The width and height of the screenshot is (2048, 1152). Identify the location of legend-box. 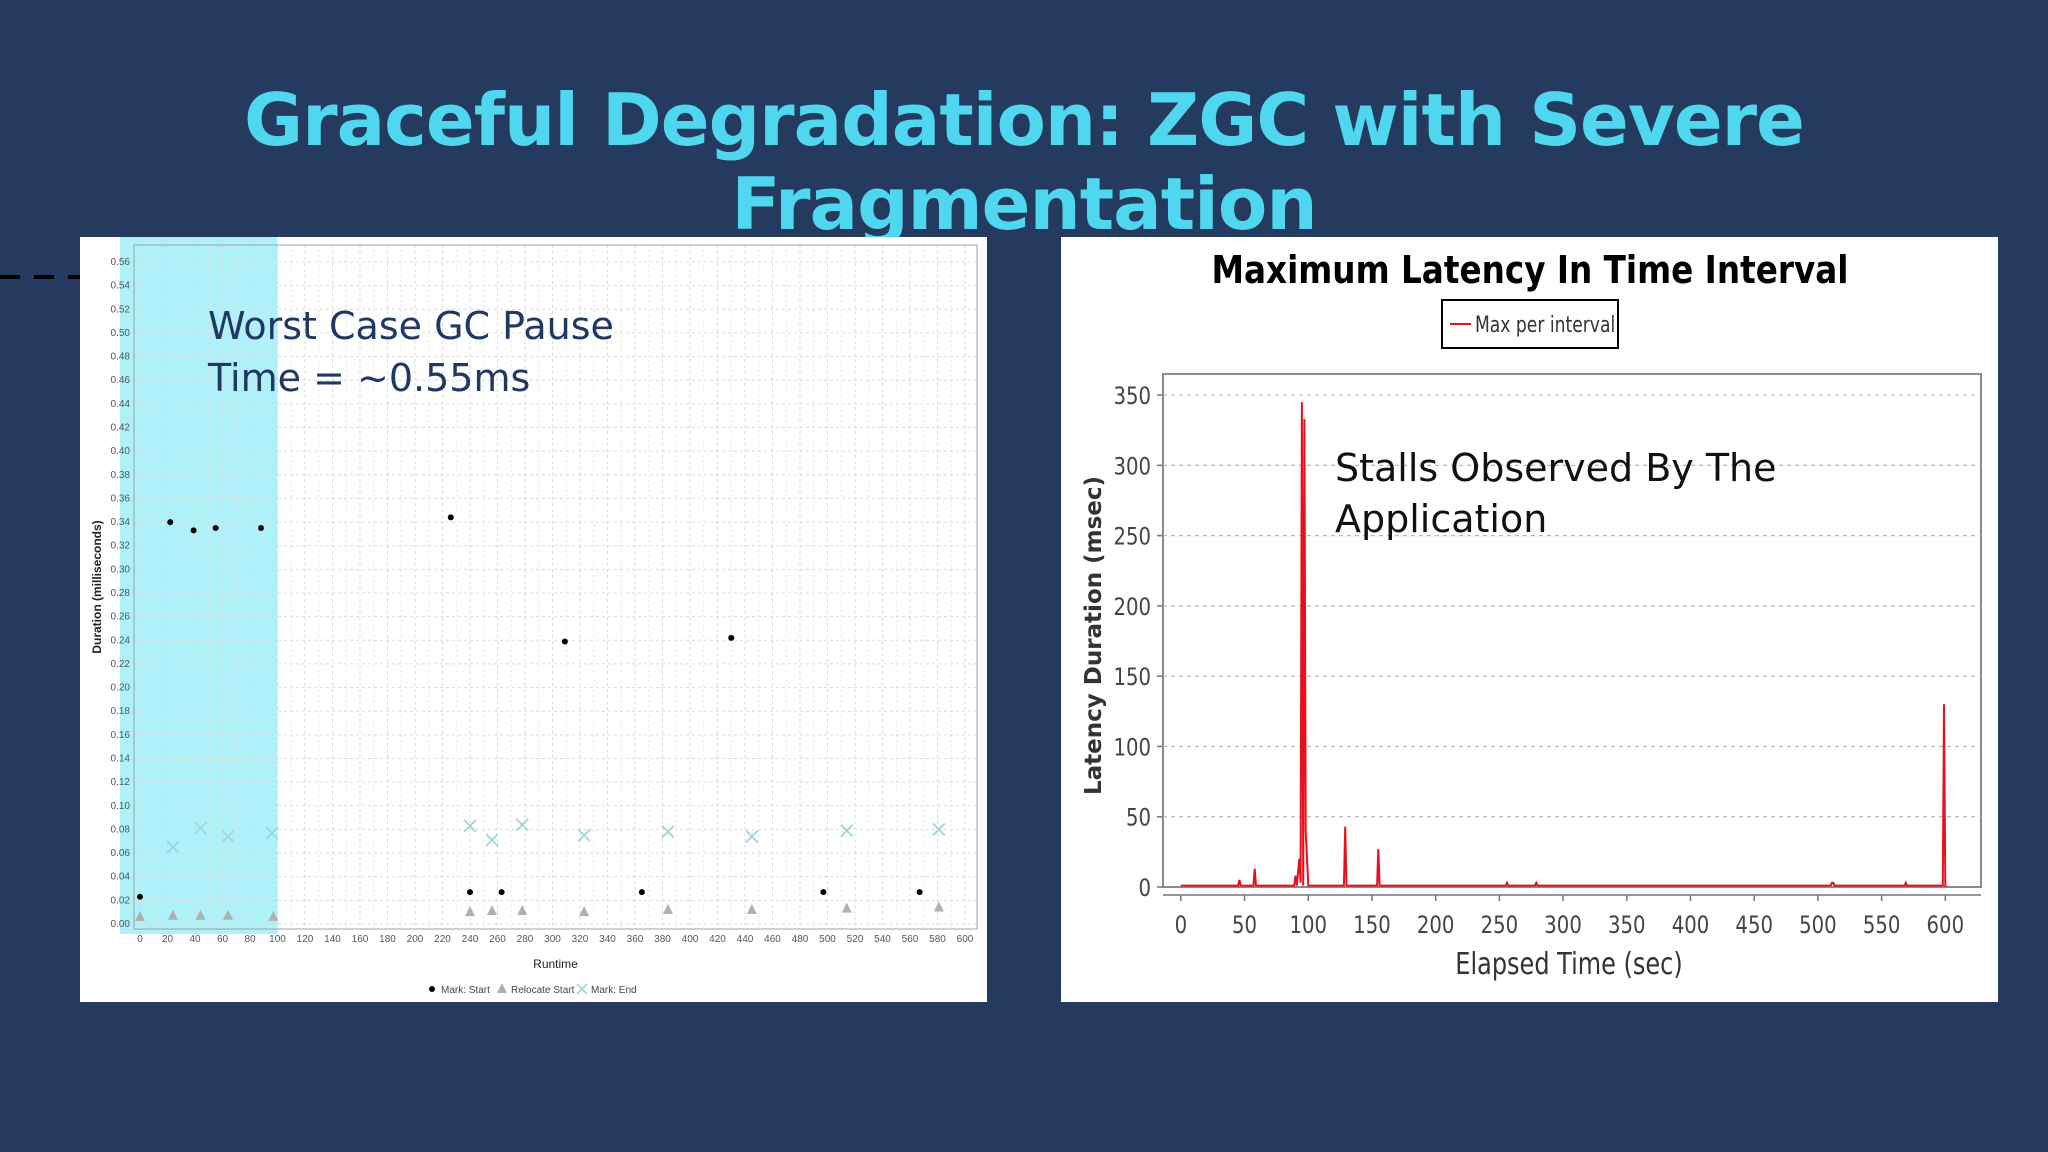
(1530, 324).